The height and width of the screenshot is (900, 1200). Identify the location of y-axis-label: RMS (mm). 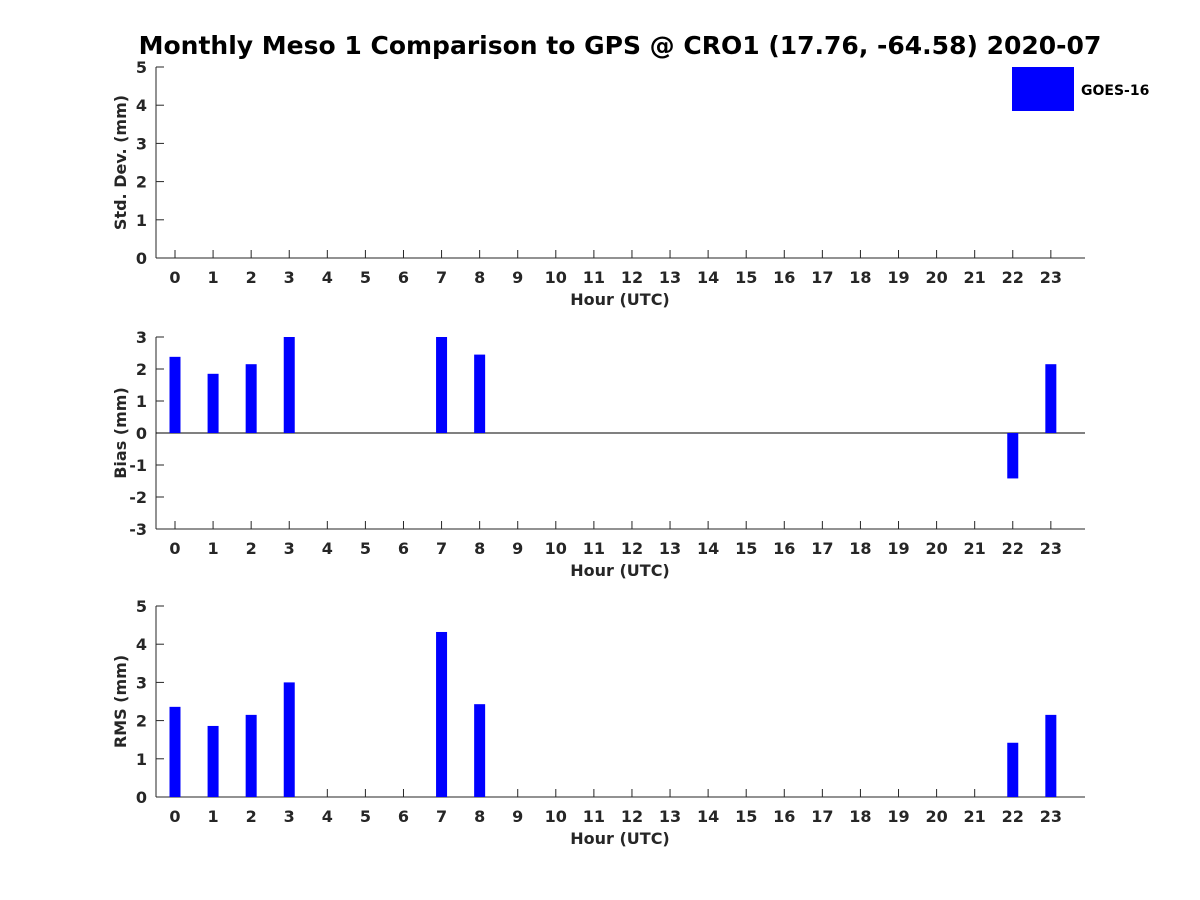
(120, 701).